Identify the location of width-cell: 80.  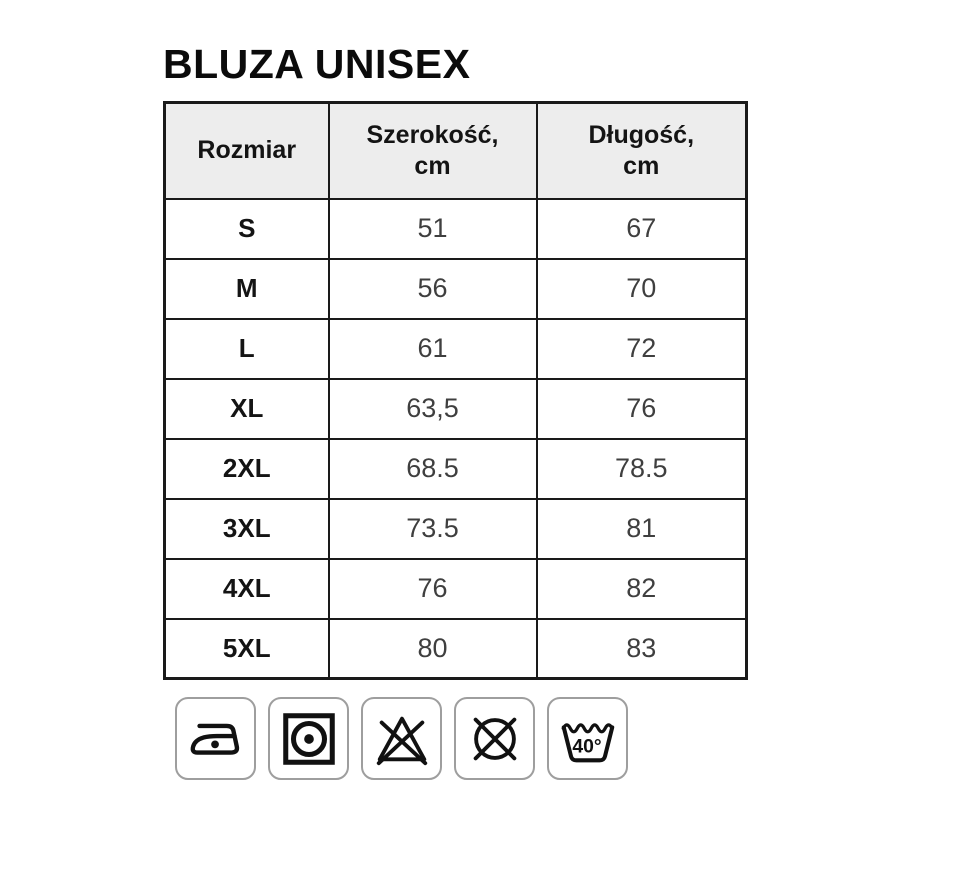
(432, 648).